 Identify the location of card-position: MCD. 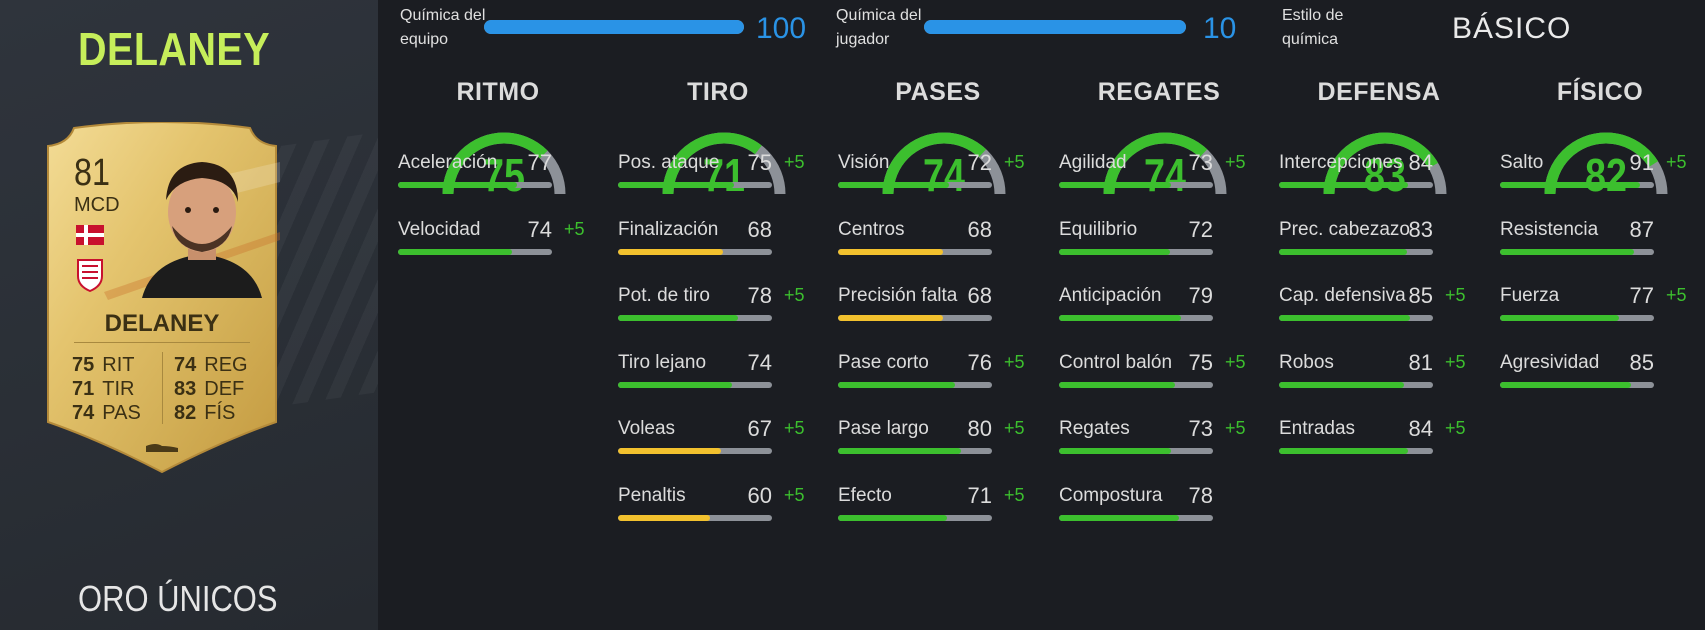
(97, 205).